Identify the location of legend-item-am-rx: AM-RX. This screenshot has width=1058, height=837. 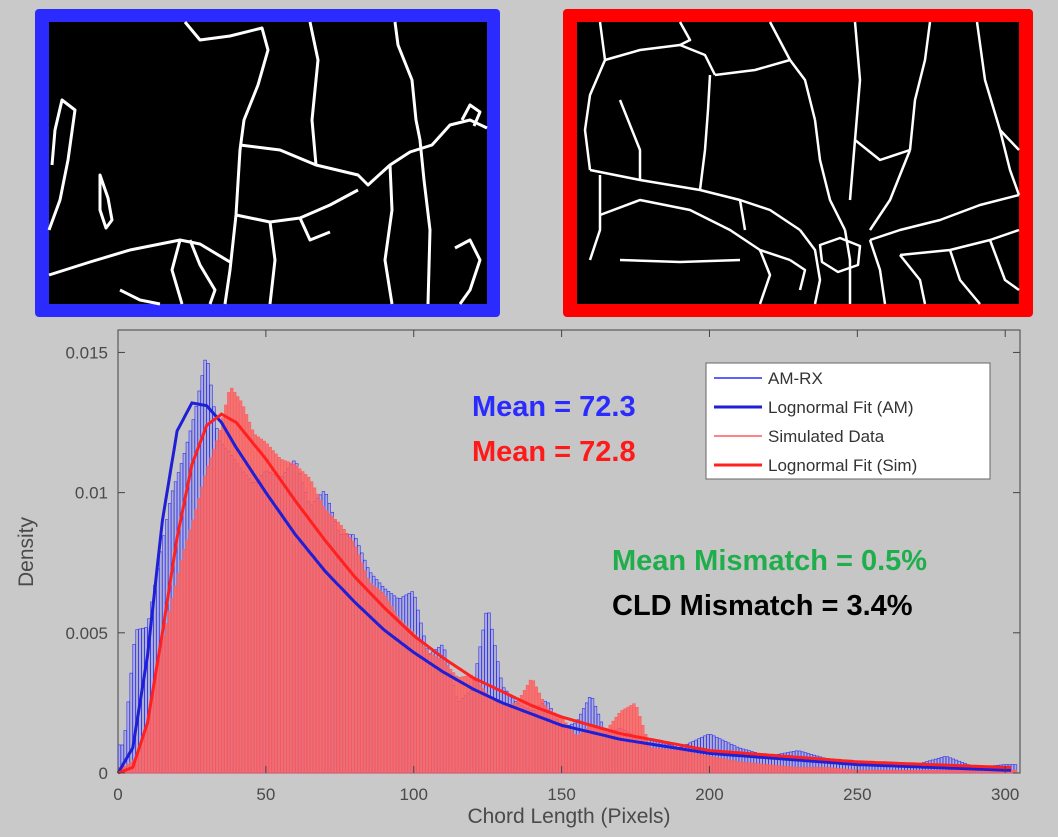
(795, 378).